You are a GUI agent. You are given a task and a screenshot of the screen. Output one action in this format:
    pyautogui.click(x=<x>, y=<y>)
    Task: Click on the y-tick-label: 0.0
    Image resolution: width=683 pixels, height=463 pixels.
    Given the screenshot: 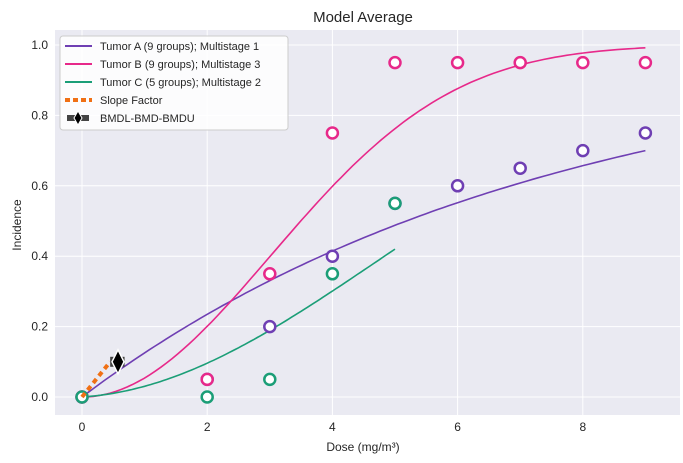 What is the action you would take?
    pyautogui.click(x=39, y=397)
    